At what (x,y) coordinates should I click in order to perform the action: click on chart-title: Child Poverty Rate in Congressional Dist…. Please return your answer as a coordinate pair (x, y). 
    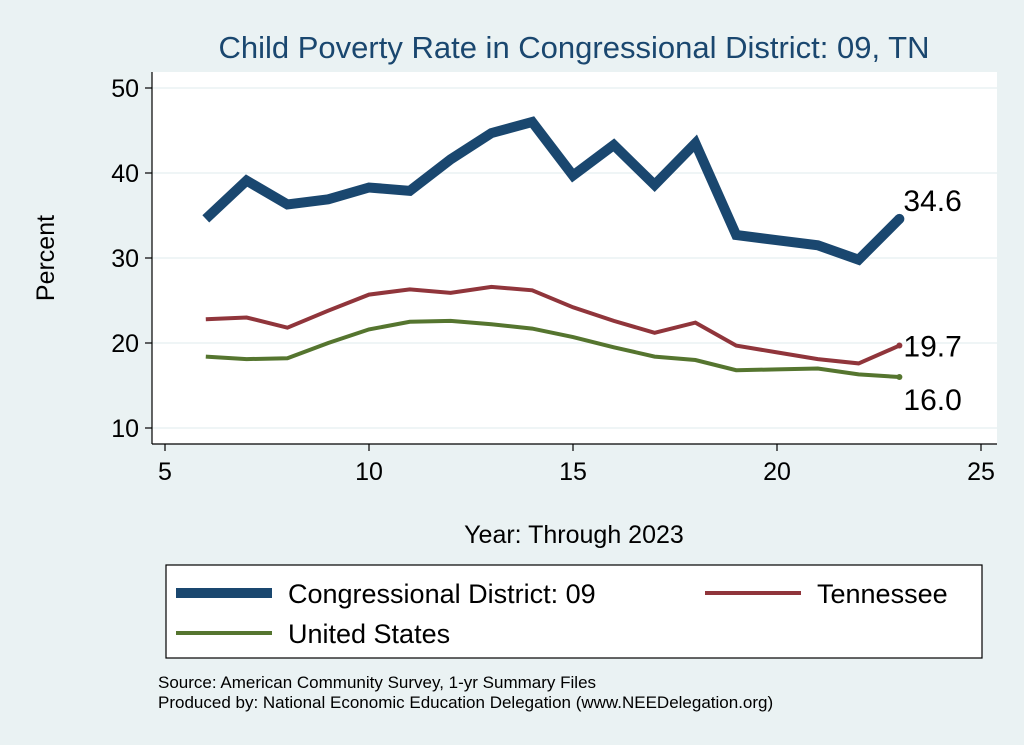
    Looking at the image, I should click on (574, 47).